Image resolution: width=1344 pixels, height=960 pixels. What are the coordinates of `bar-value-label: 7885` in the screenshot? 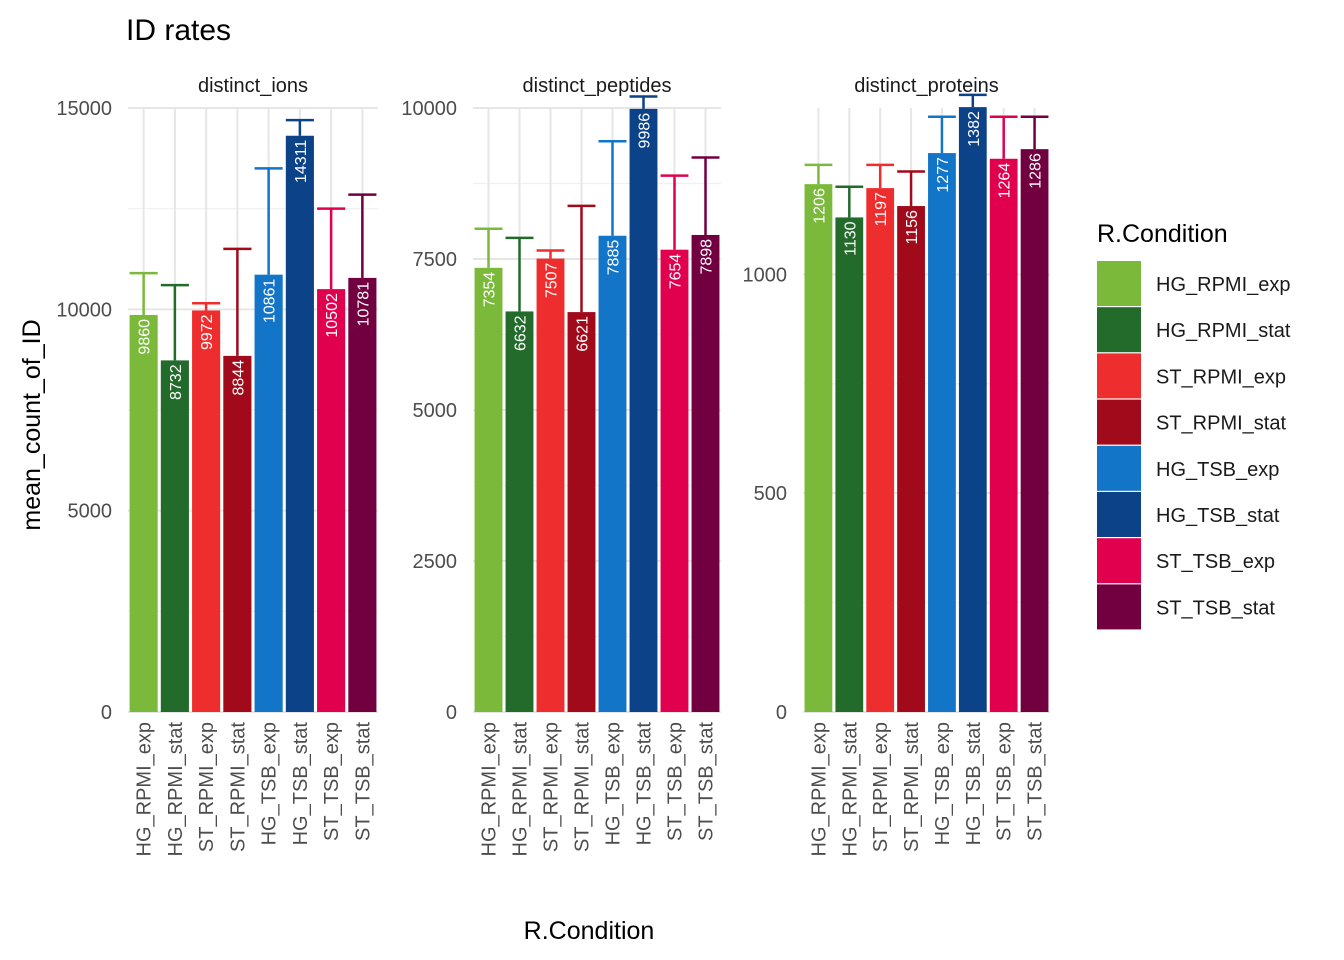 It's located at (614, 258).